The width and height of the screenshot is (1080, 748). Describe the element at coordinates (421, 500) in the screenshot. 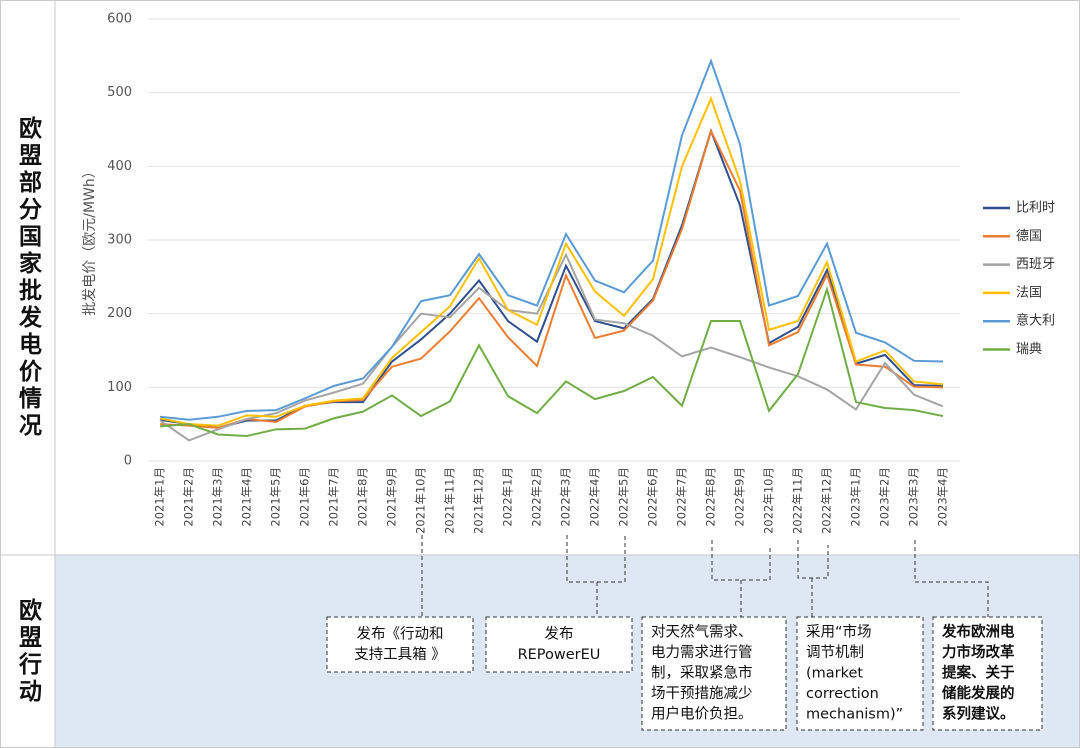

I see `x-tick-label: 2021年10月` at that location.